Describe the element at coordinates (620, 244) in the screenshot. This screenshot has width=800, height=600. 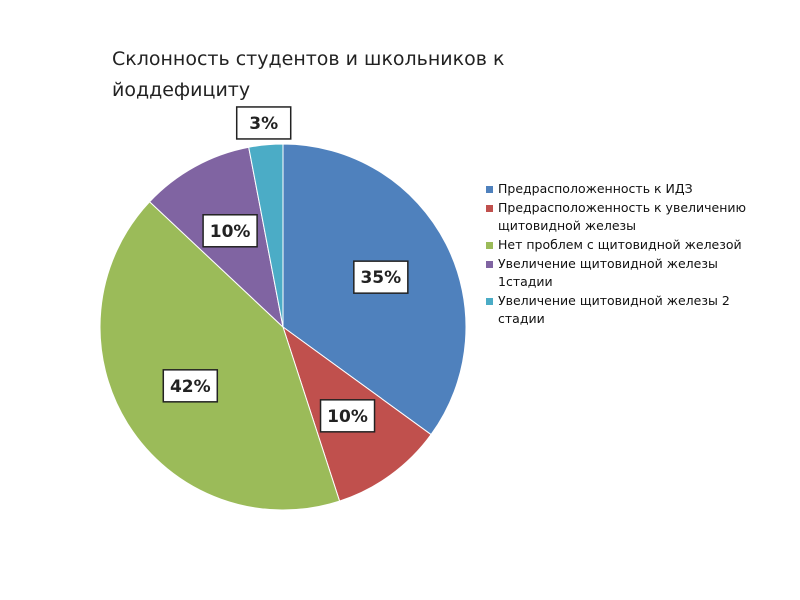
I see `legend-label: Нет проблем с щитовидной железой` at that location.